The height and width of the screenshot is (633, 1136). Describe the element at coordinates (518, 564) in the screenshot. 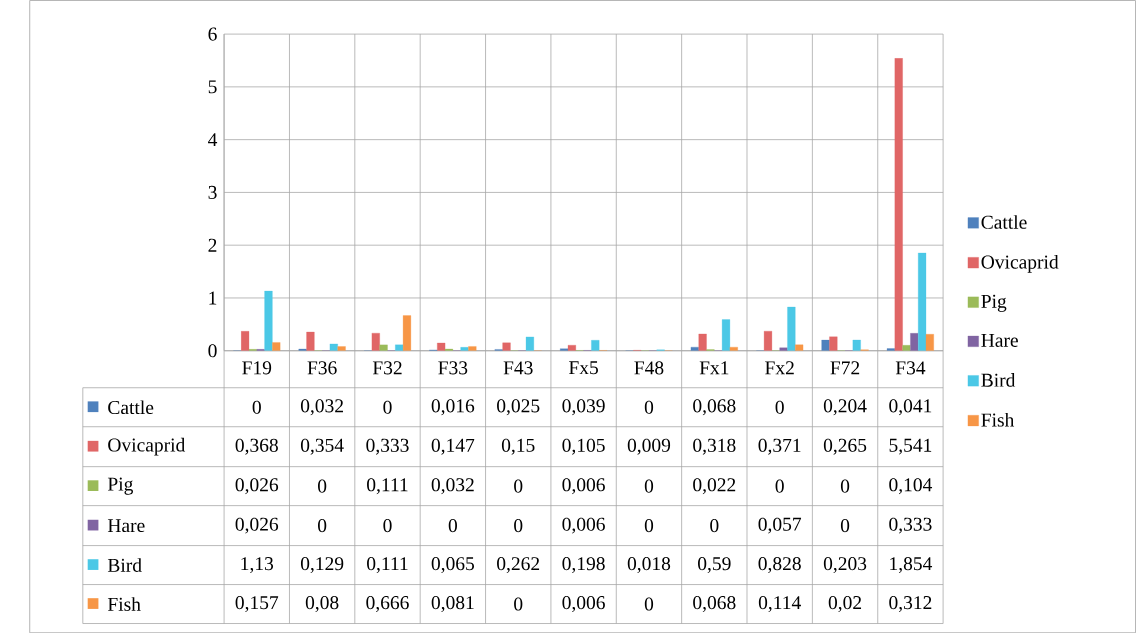

I see `data-label: 0,262` at that location.